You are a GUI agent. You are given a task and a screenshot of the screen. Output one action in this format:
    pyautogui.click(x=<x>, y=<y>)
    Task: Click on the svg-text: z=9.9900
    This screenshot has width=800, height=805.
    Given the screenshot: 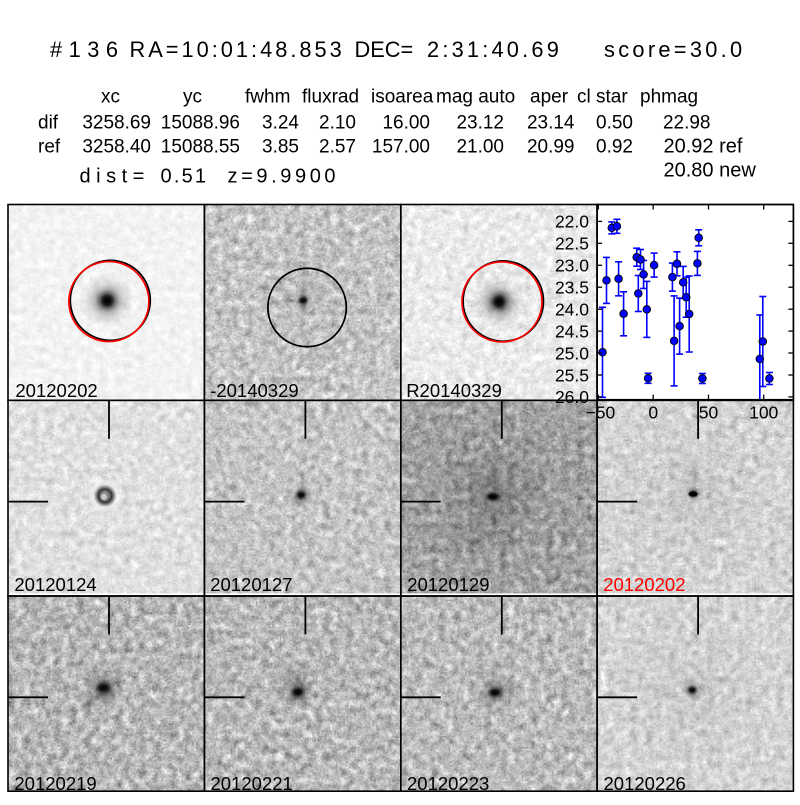 What is the action you would take?
    pyautogui.click(x=284, y=177)
    